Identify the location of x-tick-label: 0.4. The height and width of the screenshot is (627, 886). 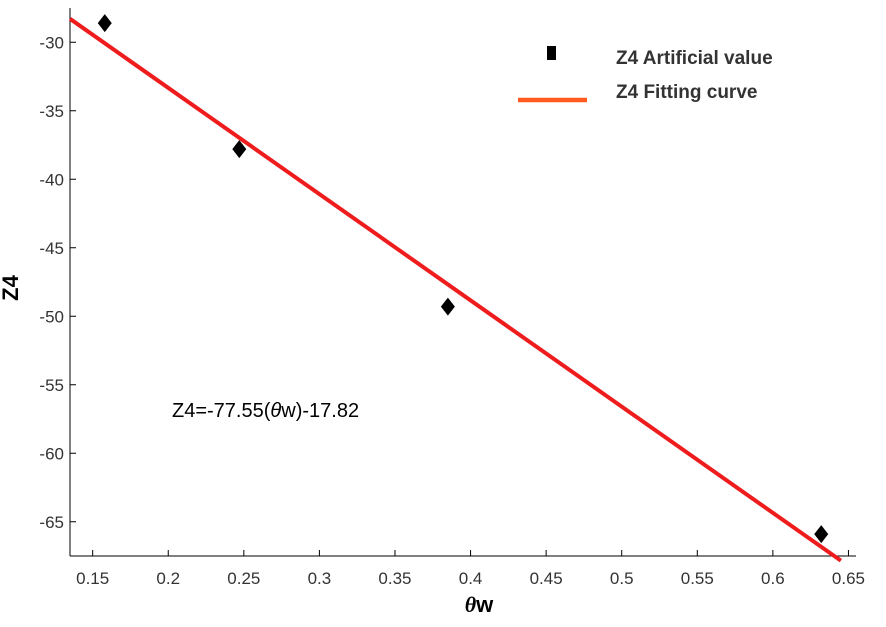
(471, 578).